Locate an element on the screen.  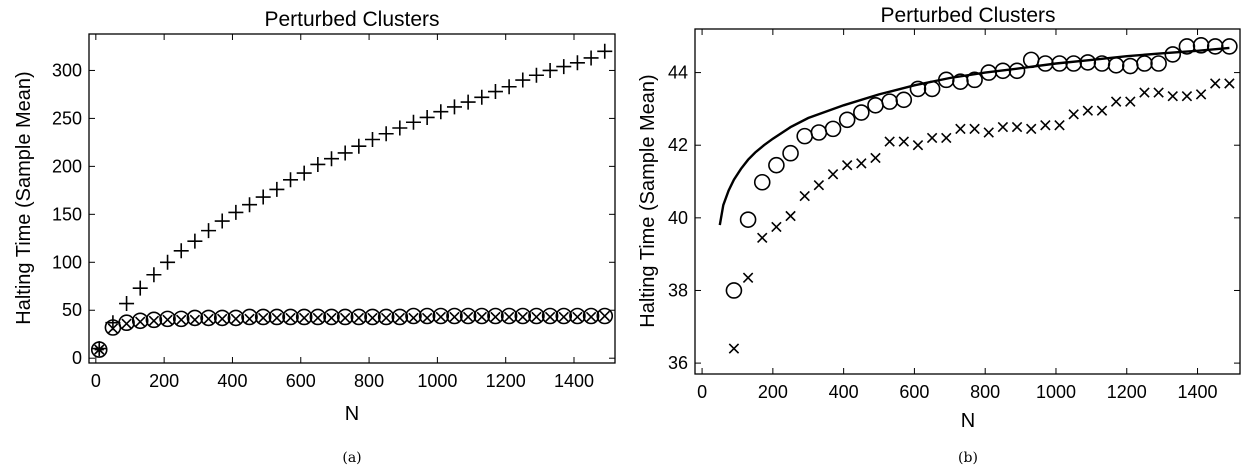
chart-a-point-asterisk is located at coordinates (99, 349).